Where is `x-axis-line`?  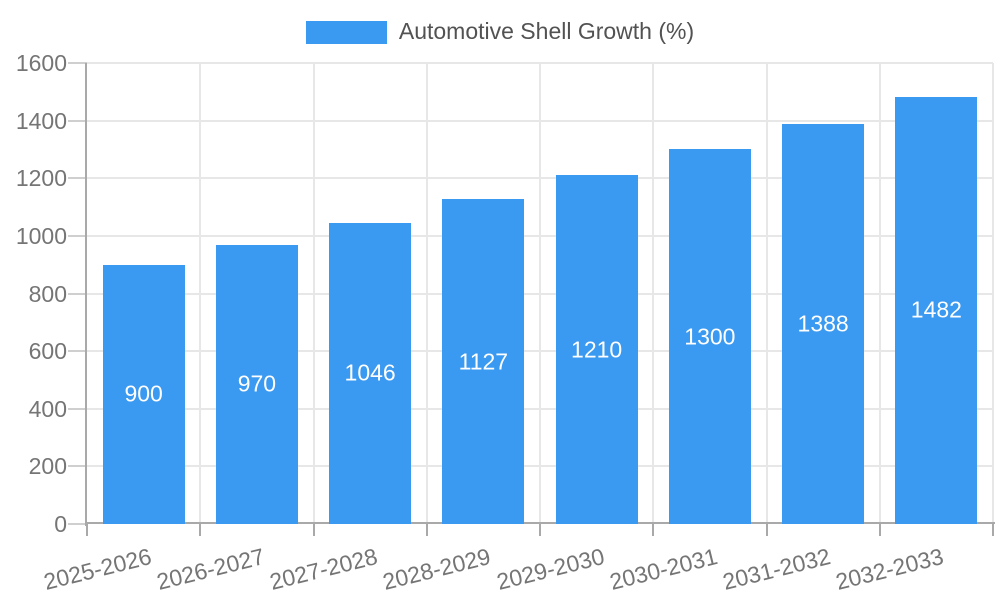
x-axis-line is located at coordinates (540, 523).